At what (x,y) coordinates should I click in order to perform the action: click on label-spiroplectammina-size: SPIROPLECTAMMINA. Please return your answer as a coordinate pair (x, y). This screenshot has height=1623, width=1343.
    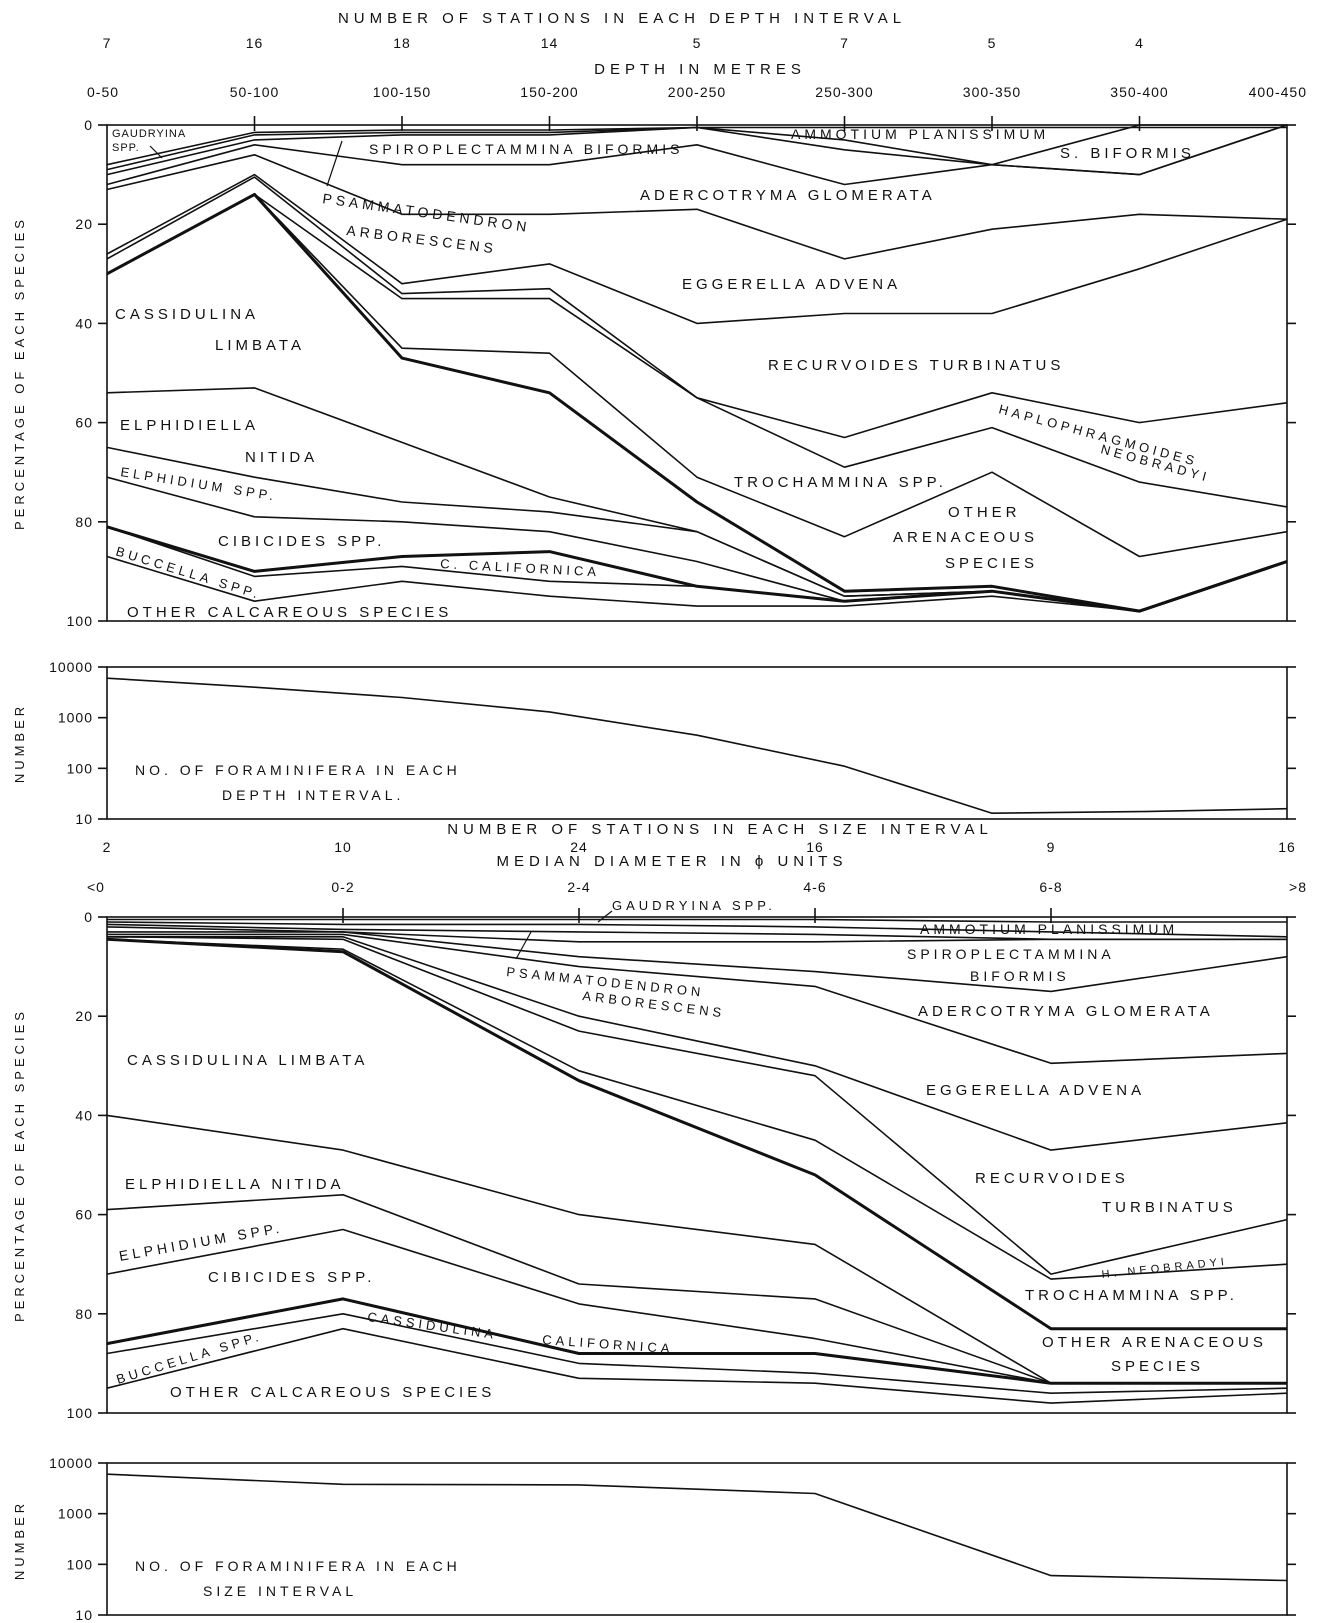
    Looking at the image, I should click on (1011, 954).